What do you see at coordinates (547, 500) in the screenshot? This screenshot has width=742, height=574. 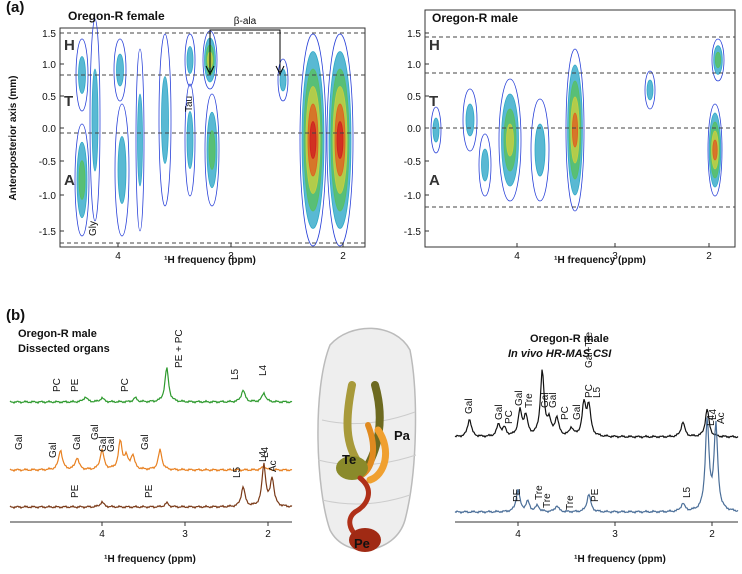 I see `peak-label: Tre` at bounding box center [547, 500].